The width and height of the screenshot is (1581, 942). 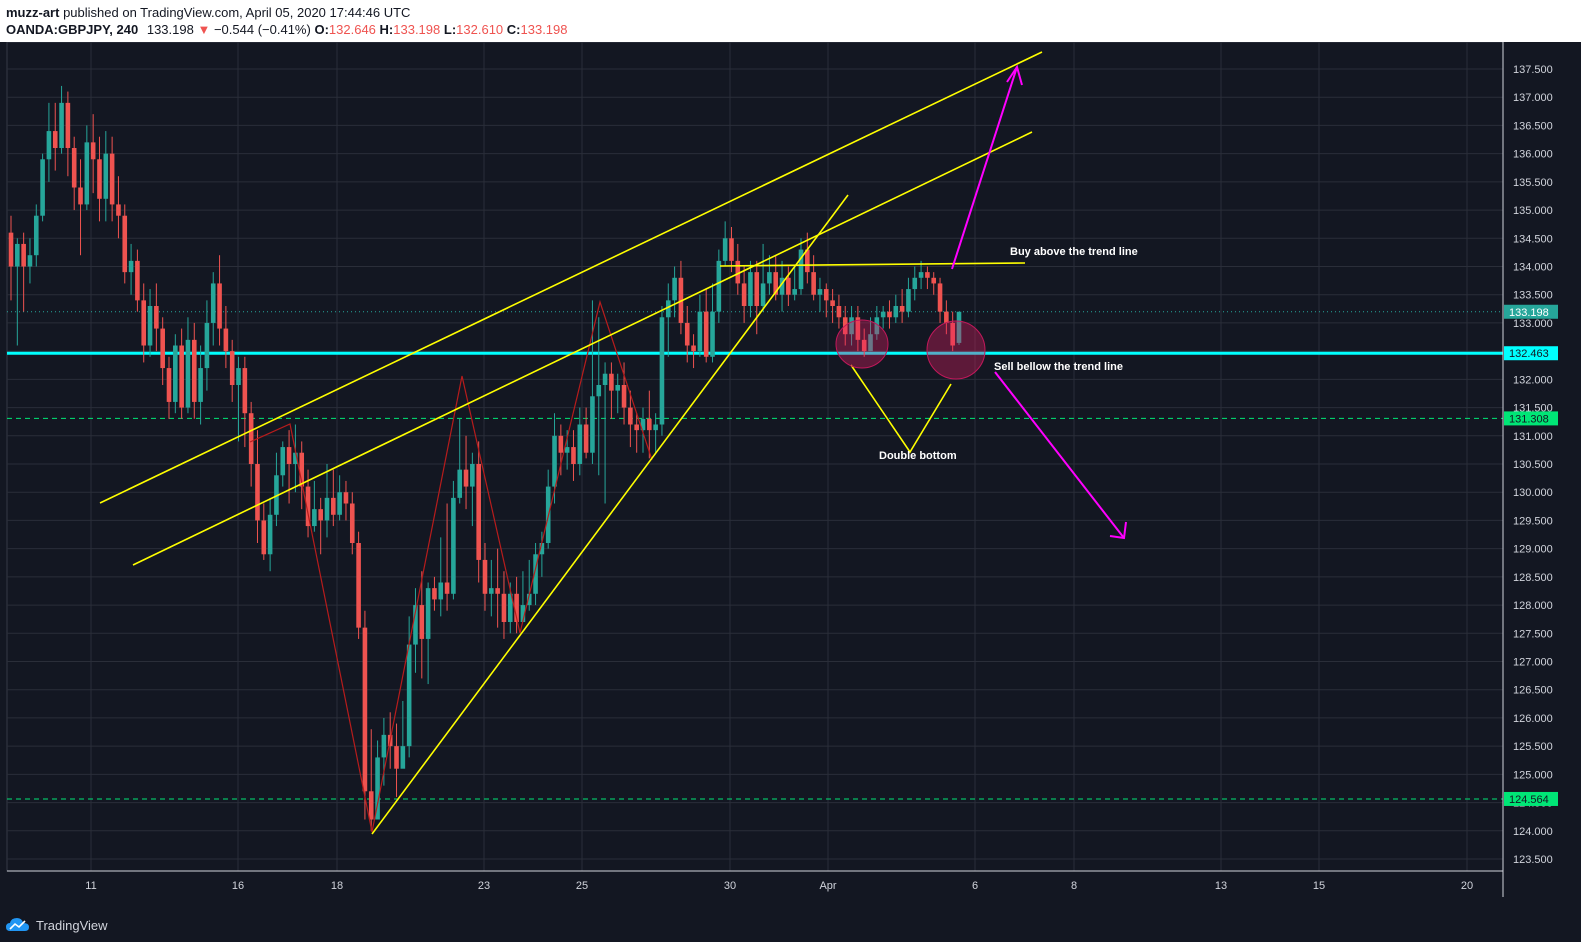 What do you see at coordinates (72, 29) in the screenshot?
I see `symbol-name: OANDA:GBPJPY, 240` at bounding box center [72, 29].